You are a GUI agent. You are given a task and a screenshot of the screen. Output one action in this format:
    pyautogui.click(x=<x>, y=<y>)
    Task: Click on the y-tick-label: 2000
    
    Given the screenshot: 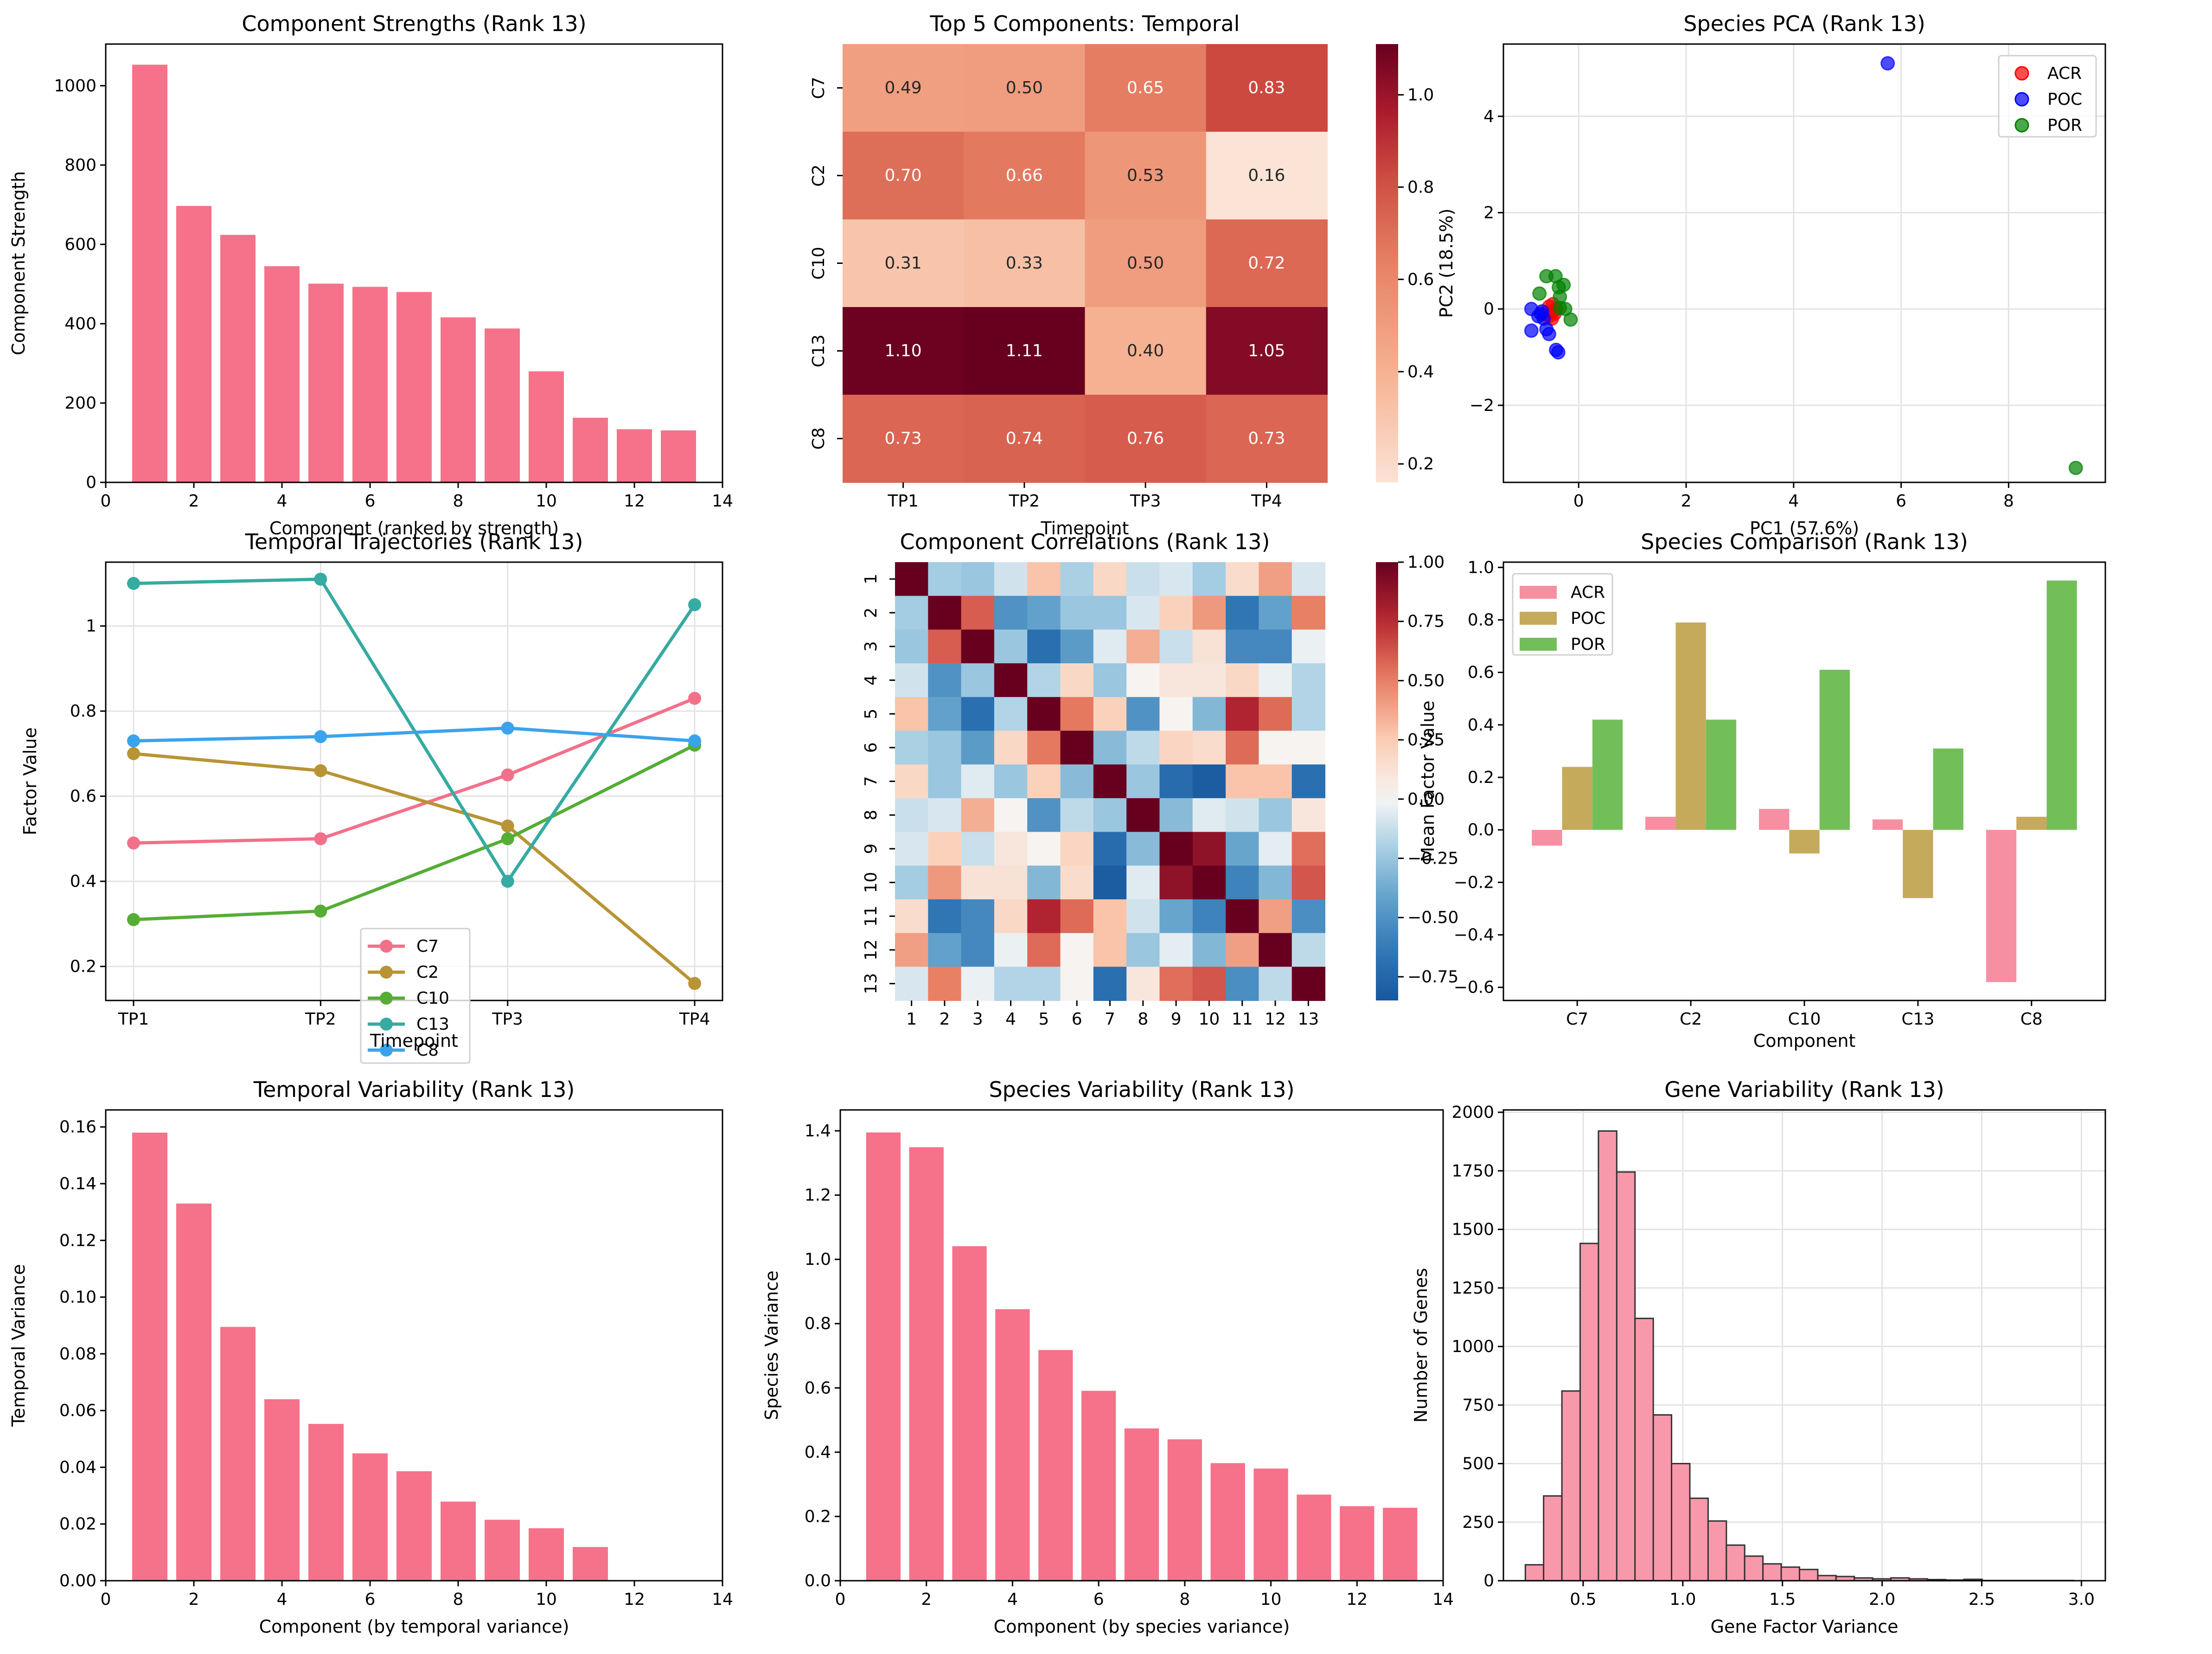 What is the action you would take?
    pyautogui.click(x=1472, y=1112)
    